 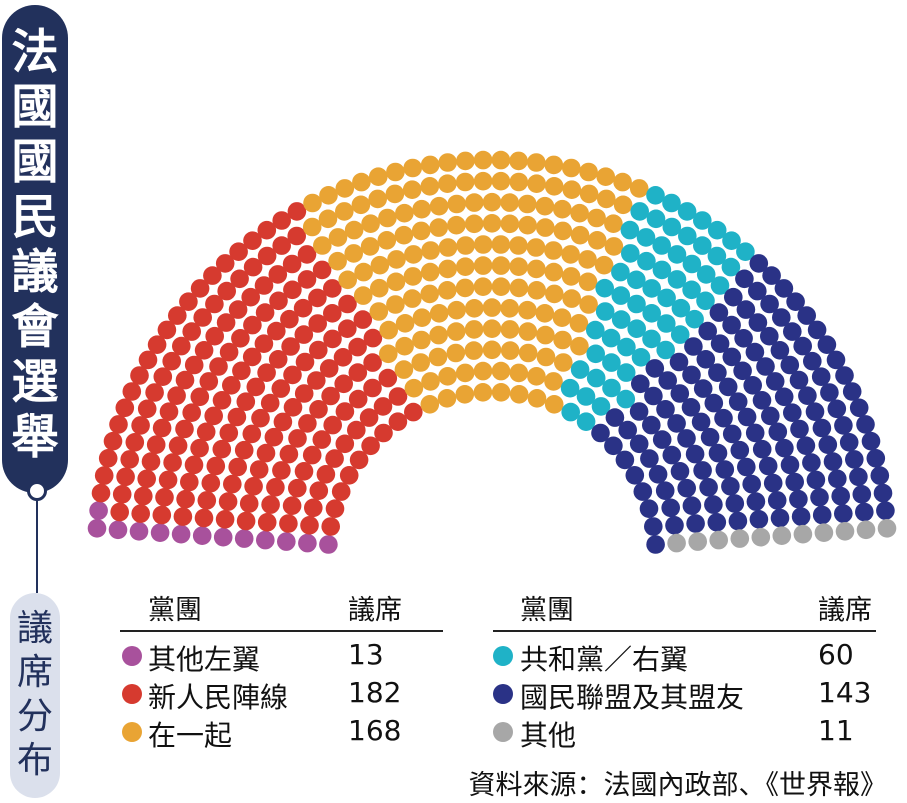 I want to click on legend-label-new-popular-front: 新人民陣線, so click(x=218, y=697).